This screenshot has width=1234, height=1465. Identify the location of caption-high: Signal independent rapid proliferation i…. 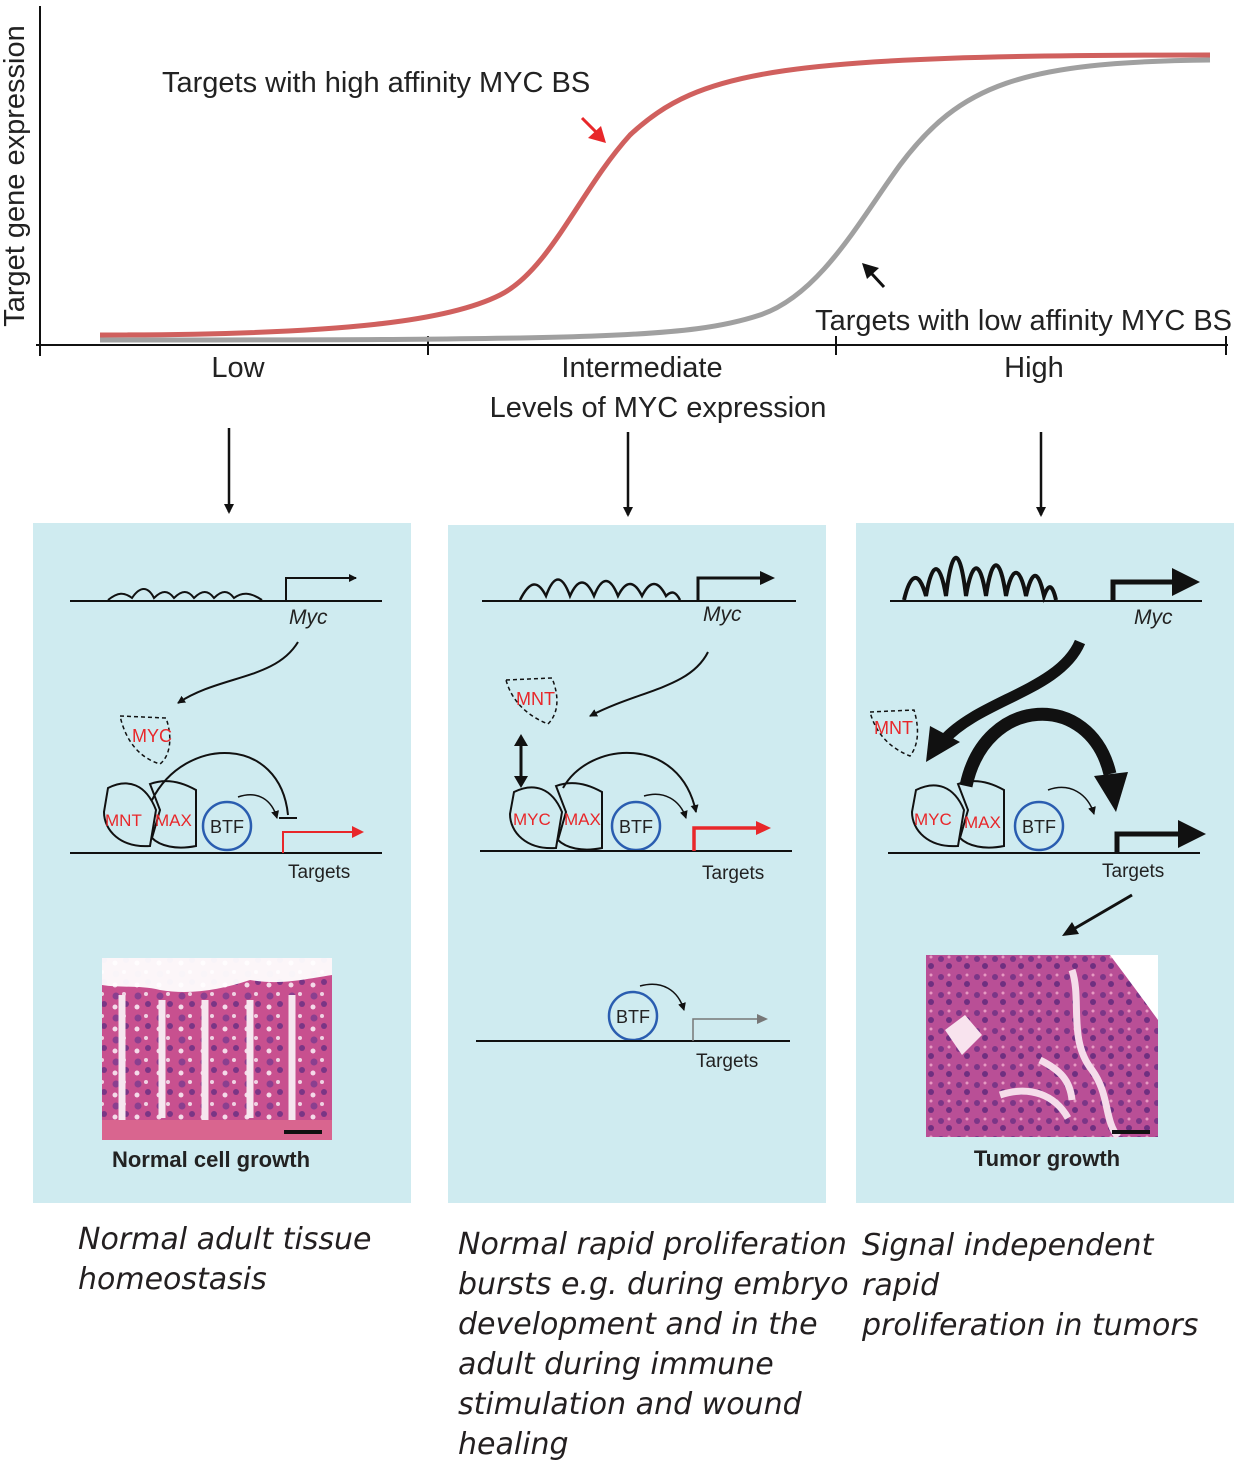
(1030, 1285).